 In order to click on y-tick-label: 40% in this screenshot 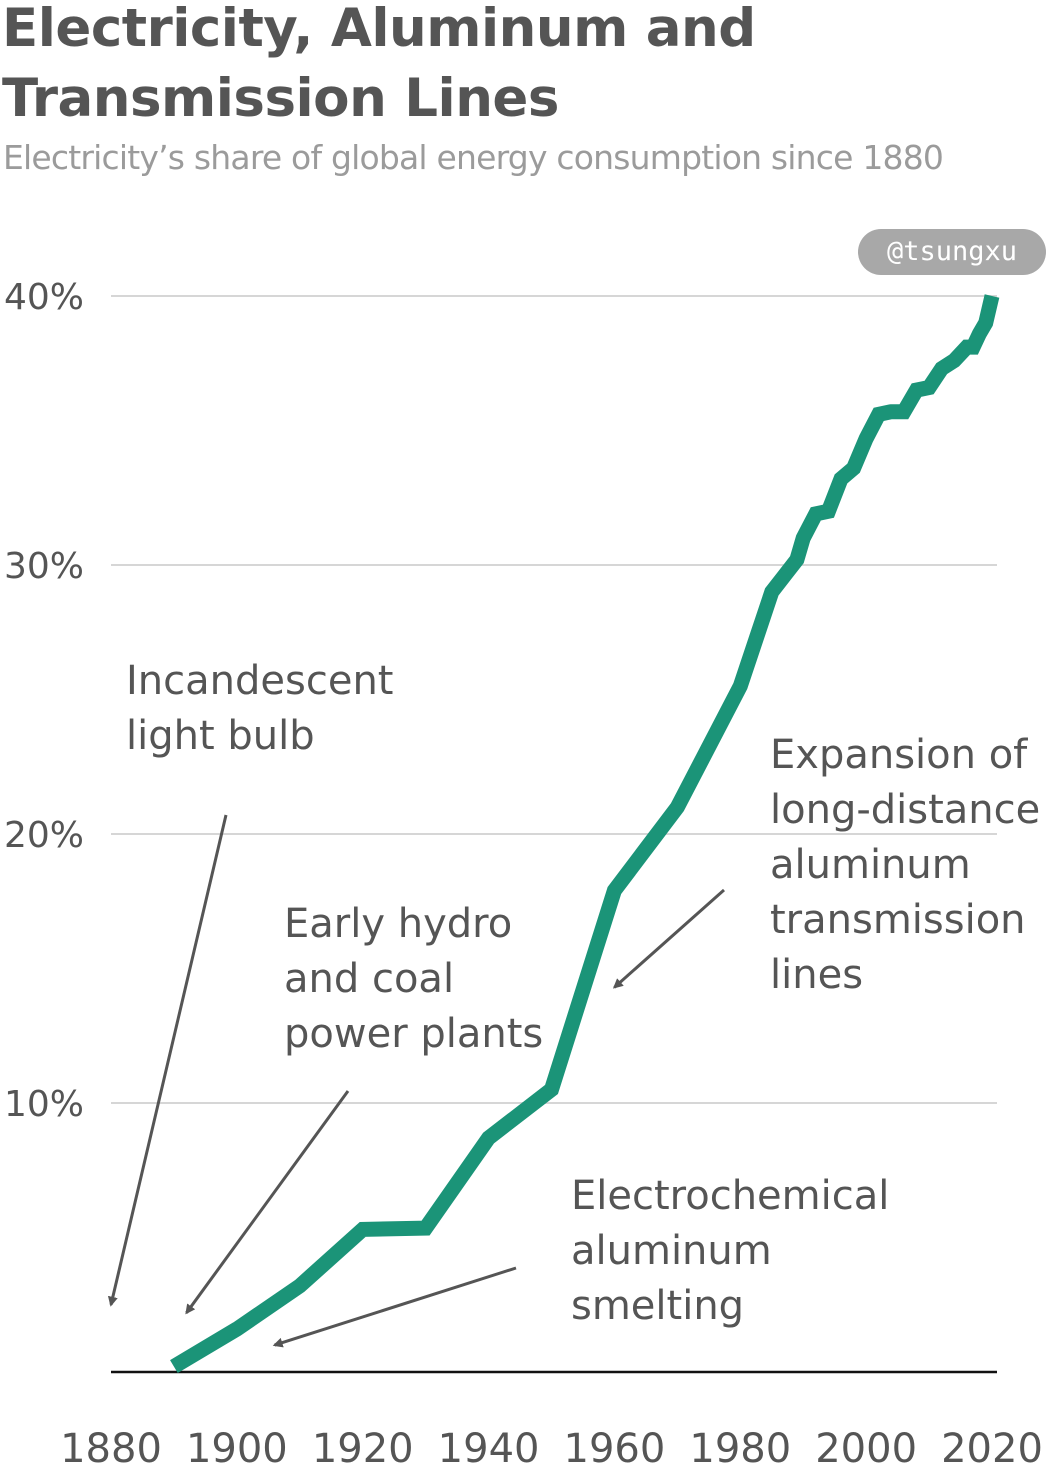, I will do `click(44, 297)`.